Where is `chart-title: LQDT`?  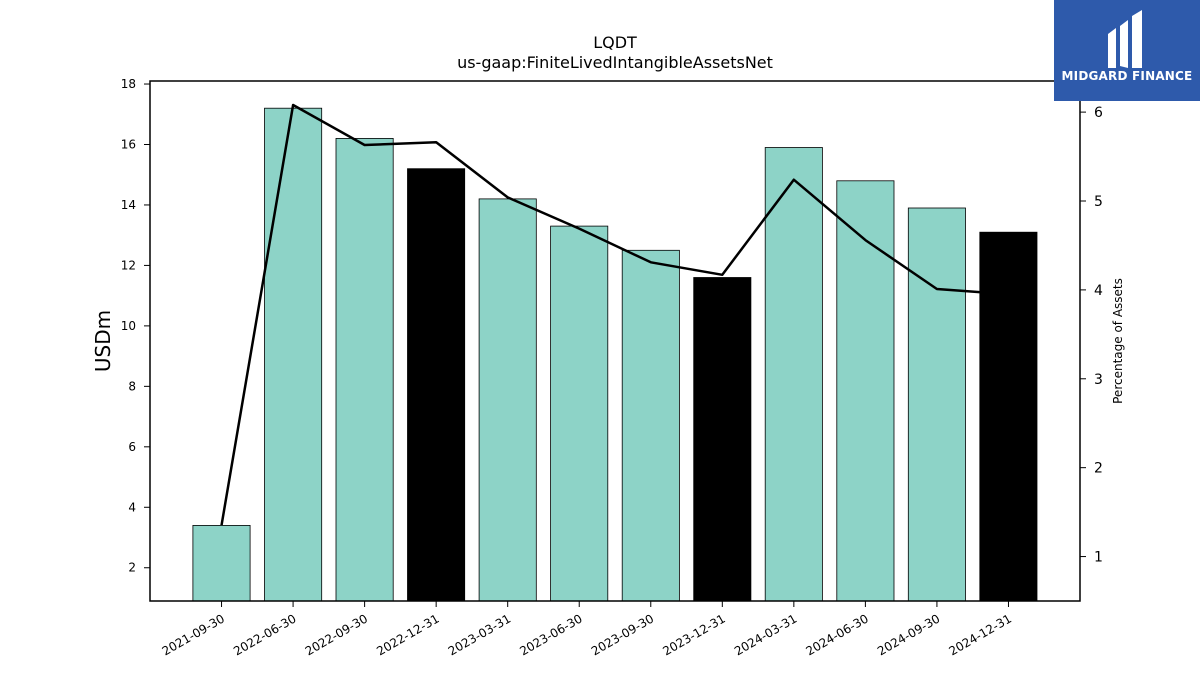 chart-title: LQDT is located at coordinates (615, 42).